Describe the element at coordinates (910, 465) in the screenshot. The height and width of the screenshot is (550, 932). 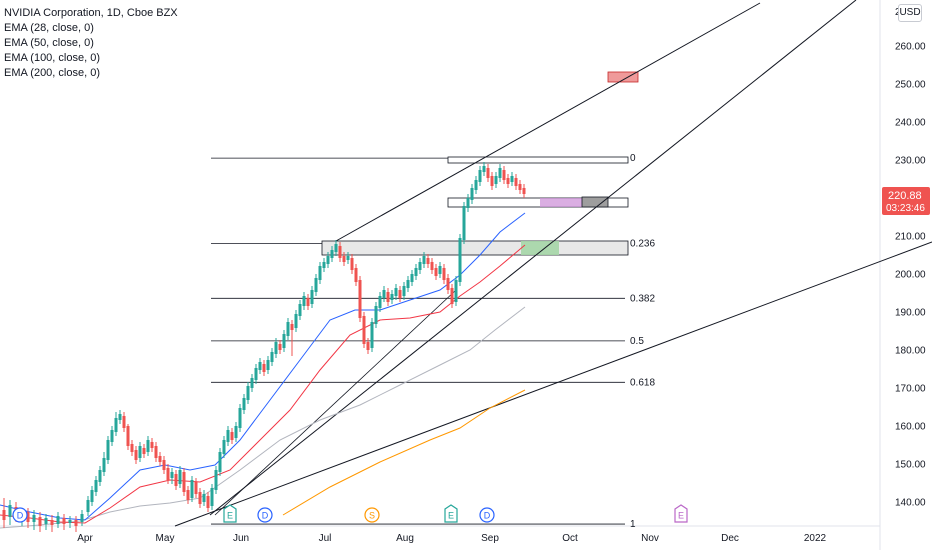
I see `y-tick-label: 150.00` at that location.